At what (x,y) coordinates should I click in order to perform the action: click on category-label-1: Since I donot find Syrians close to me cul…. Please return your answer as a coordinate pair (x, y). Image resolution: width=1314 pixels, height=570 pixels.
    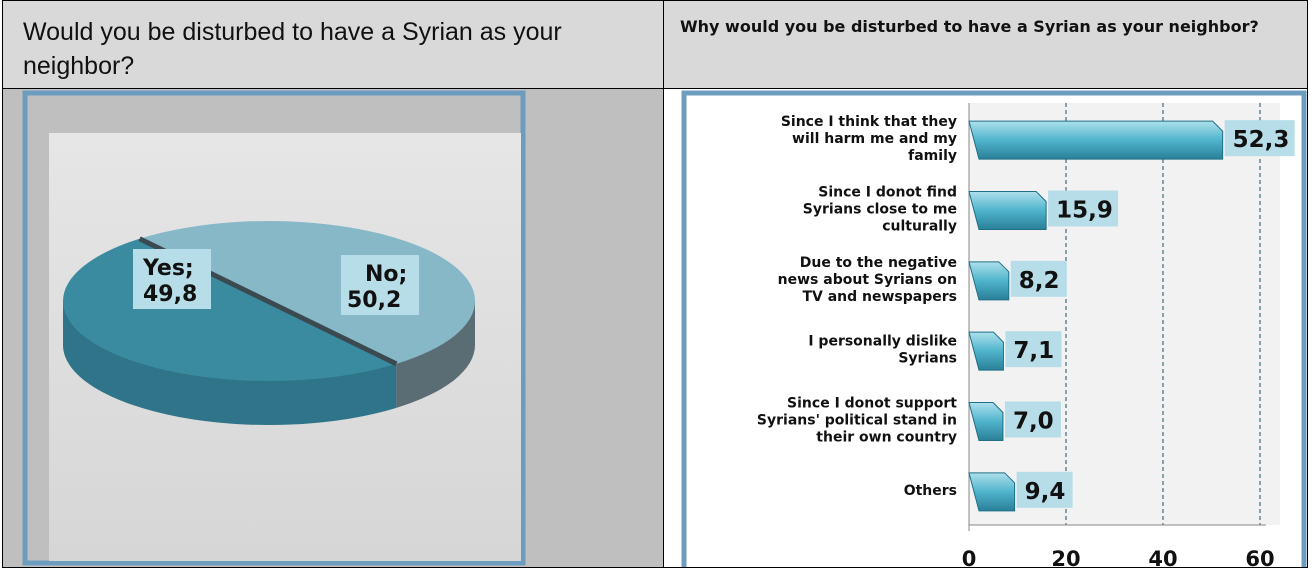
    Looking at the image, I should click on (880, 210).